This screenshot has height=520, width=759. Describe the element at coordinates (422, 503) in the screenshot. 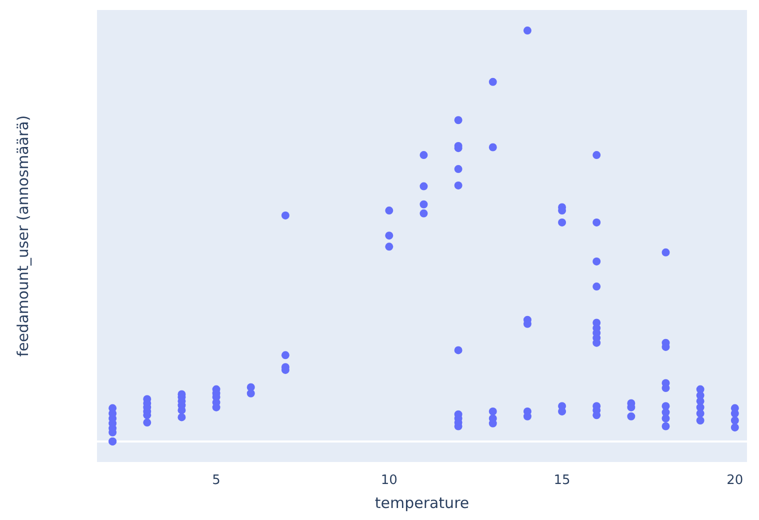

I see `x-axis-title: temperature` at that location.